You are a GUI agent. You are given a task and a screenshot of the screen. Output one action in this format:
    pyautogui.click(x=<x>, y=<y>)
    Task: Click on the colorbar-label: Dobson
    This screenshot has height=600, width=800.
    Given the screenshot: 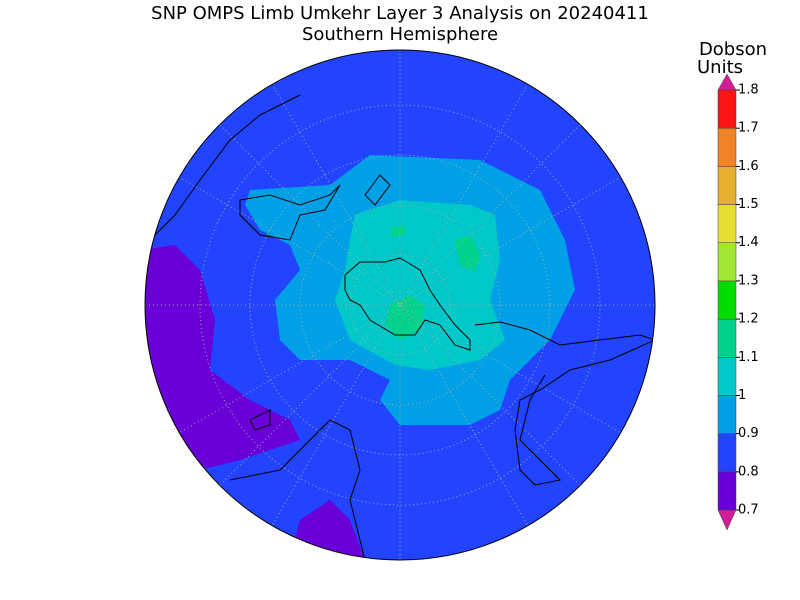 What is the action you would take?
    pyautogui.click(x=733, y=49)
    